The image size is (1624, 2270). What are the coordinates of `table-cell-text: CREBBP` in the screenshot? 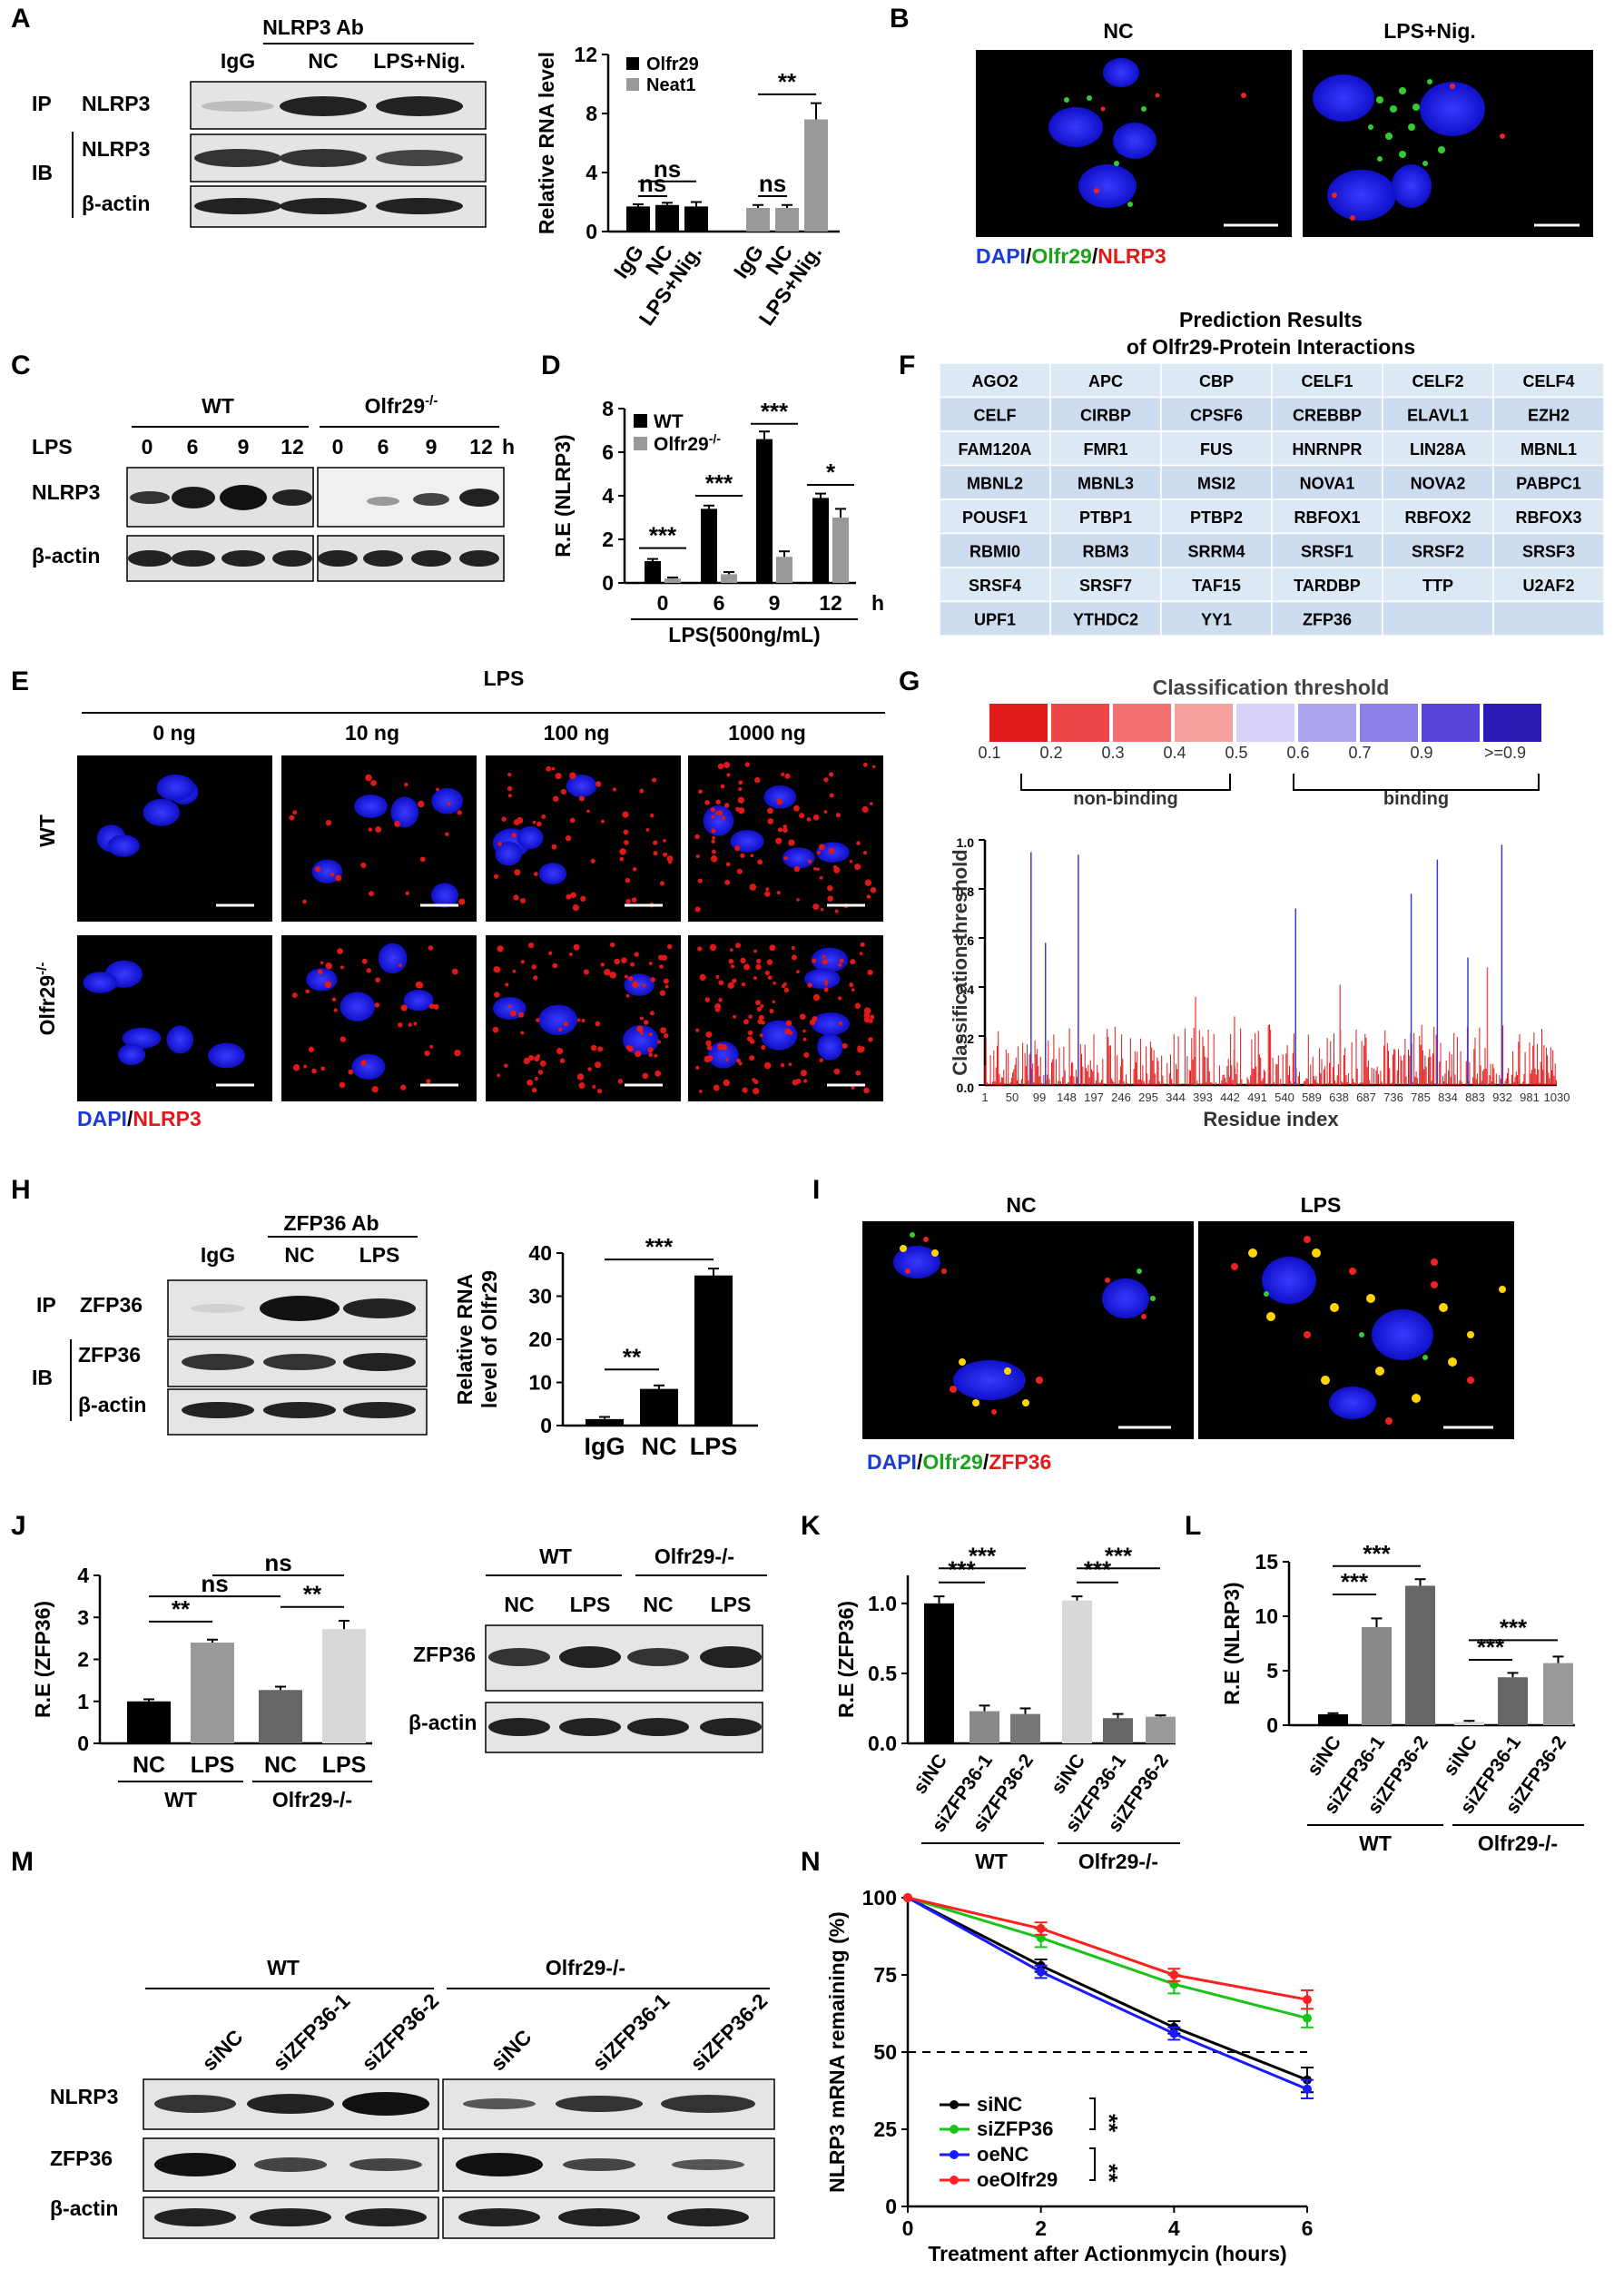 It's located at (1327, 416).